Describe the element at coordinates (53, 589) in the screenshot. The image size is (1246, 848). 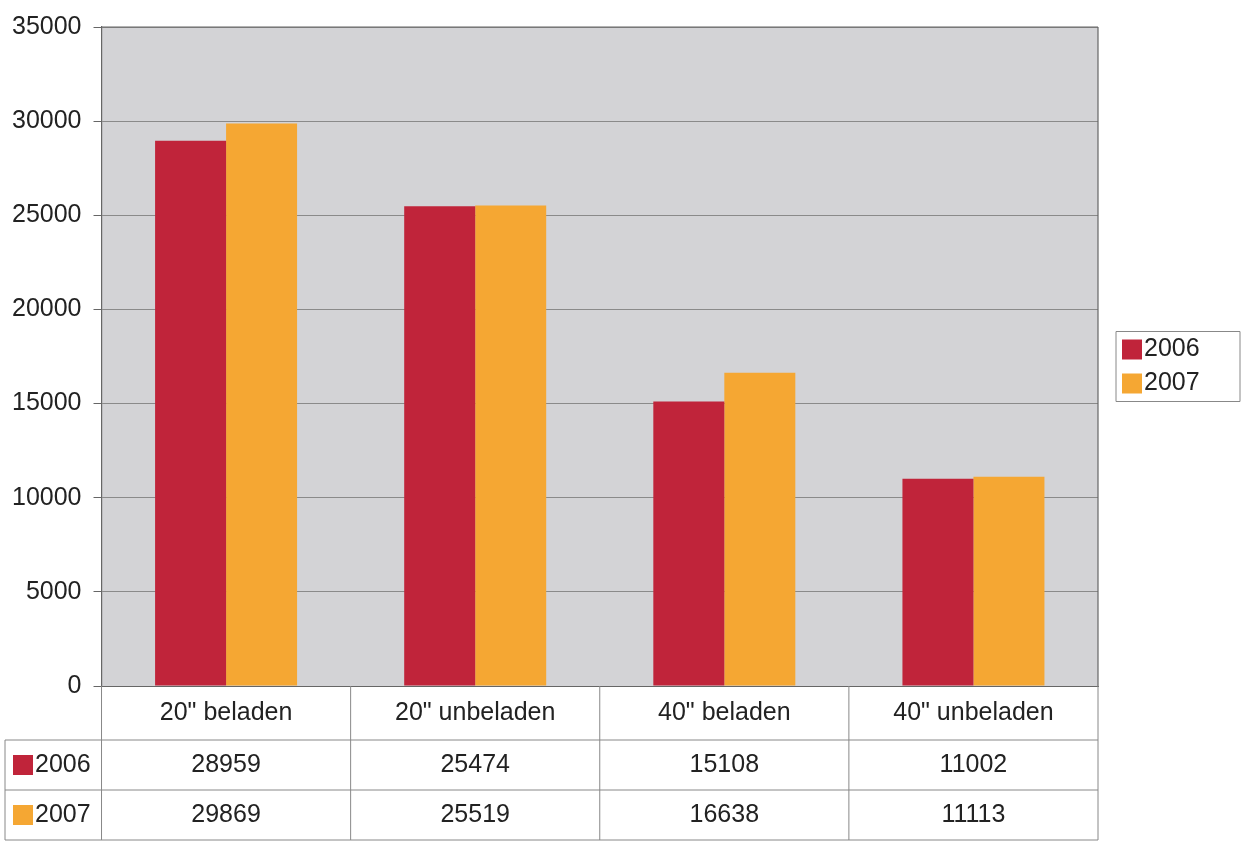
I see `y-tick-label: 5000` at that location.